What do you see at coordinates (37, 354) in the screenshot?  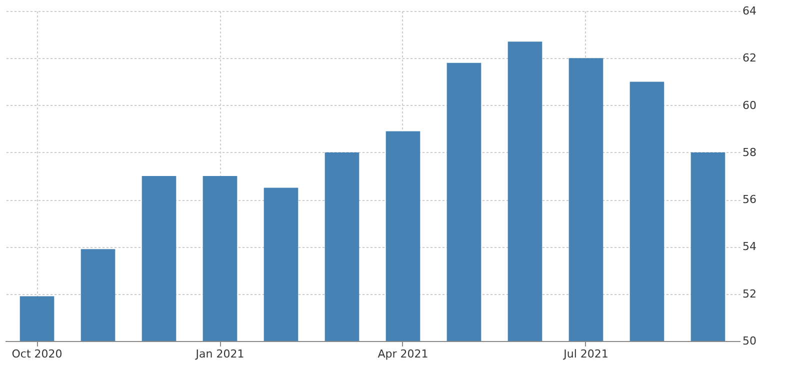 I see `x-tick-label: Oct 2020` at bounding box center [37, 354].